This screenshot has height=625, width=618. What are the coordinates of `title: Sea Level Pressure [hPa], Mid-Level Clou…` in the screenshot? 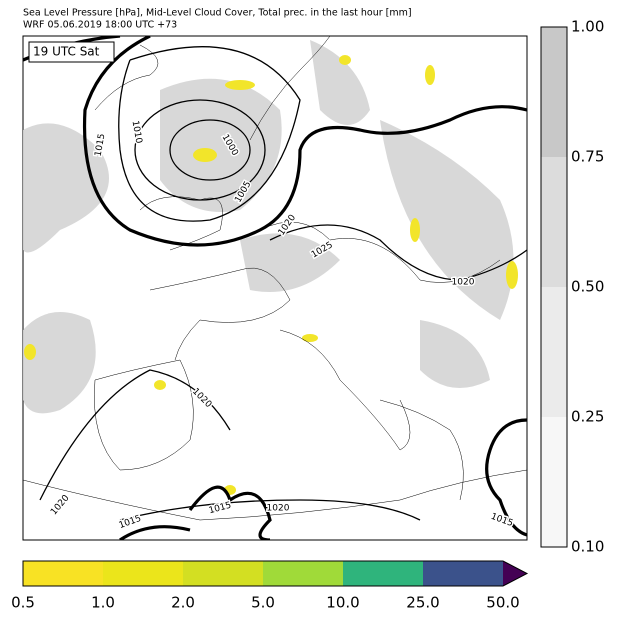 It's located at (217, 13).